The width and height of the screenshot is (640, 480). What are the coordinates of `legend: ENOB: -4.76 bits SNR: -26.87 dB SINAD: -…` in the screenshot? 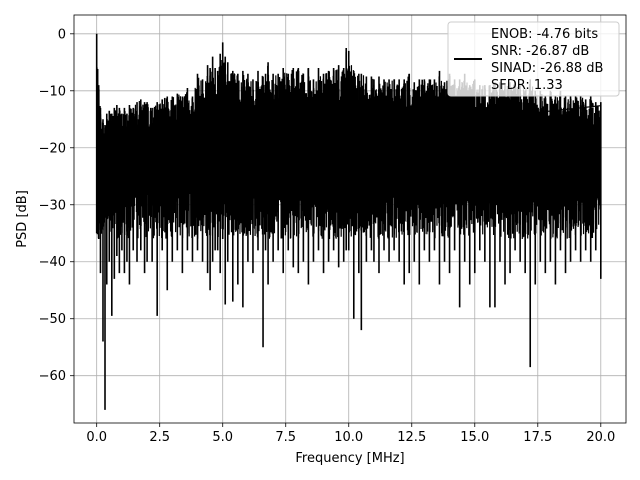 It's located at (533, 59).